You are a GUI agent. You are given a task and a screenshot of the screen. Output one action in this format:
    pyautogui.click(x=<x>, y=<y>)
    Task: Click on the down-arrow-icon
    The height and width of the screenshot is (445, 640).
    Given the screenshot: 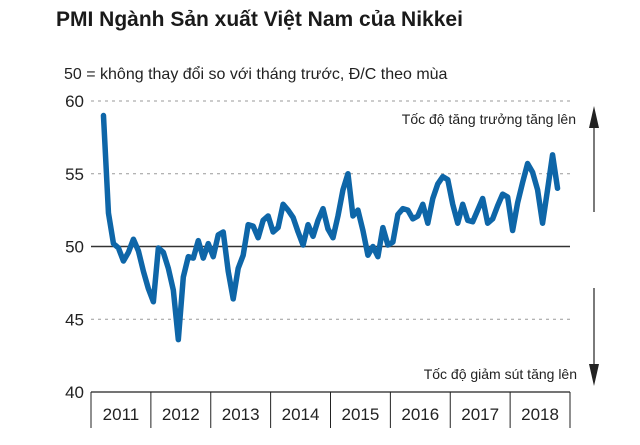 What is the action you would take?
    pyautogui.click(x=594, y=337)
    